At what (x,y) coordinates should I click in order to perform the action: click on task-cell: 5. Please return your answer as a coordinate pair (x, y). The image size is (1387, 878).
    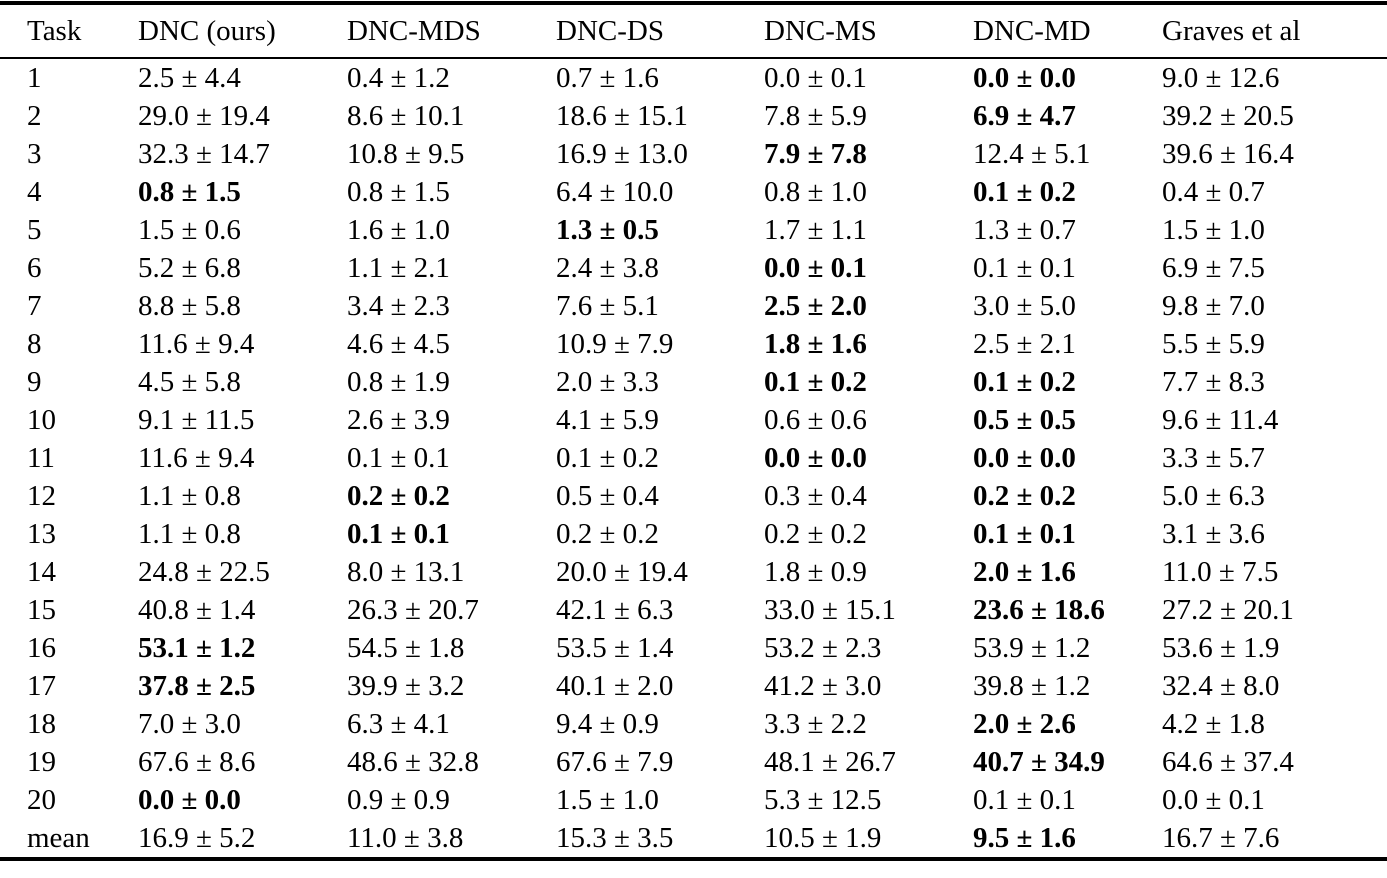
    Looking at the image, I should click on (34, 229).